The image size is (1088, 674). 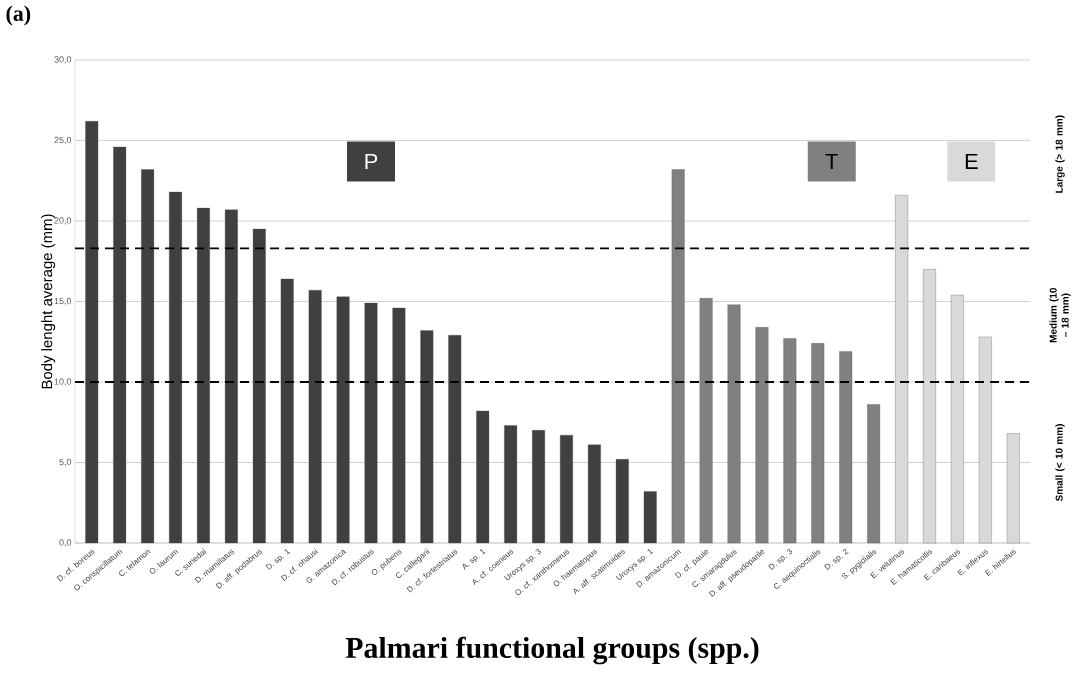 I want to click on y-tick-label: 15,0, so click(x=63, y=301).